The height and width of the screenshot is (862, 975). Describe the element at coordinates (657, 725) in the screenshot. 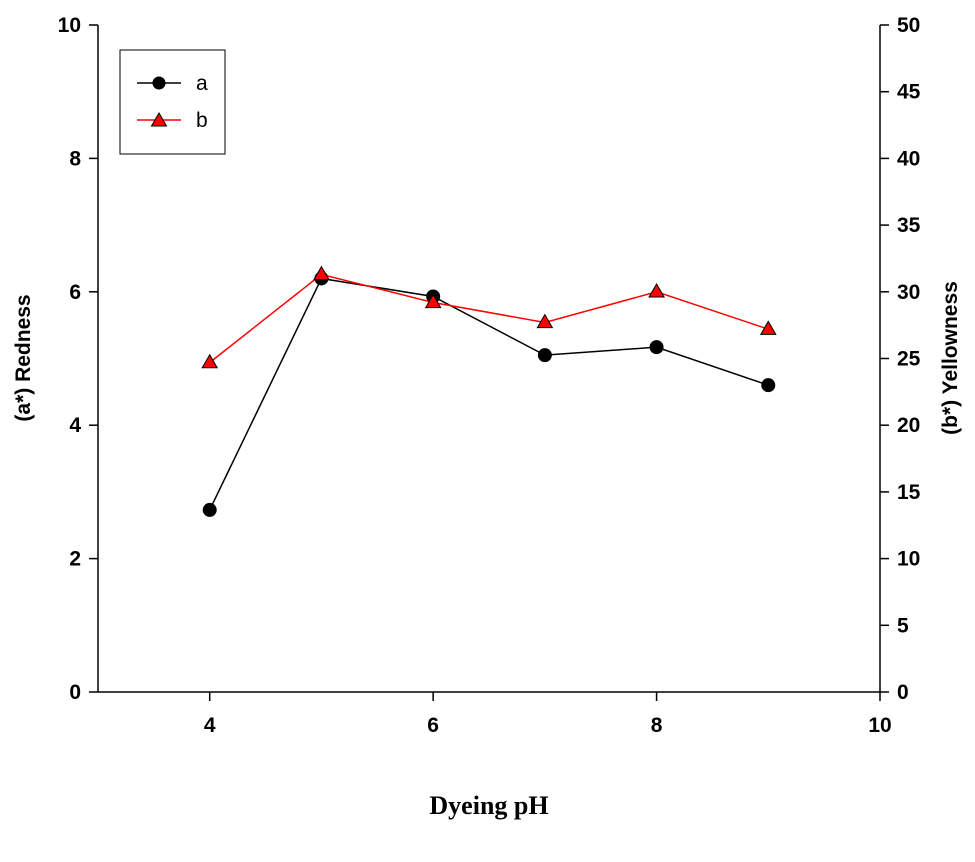

I see `x-tick-label: 8` at that location.